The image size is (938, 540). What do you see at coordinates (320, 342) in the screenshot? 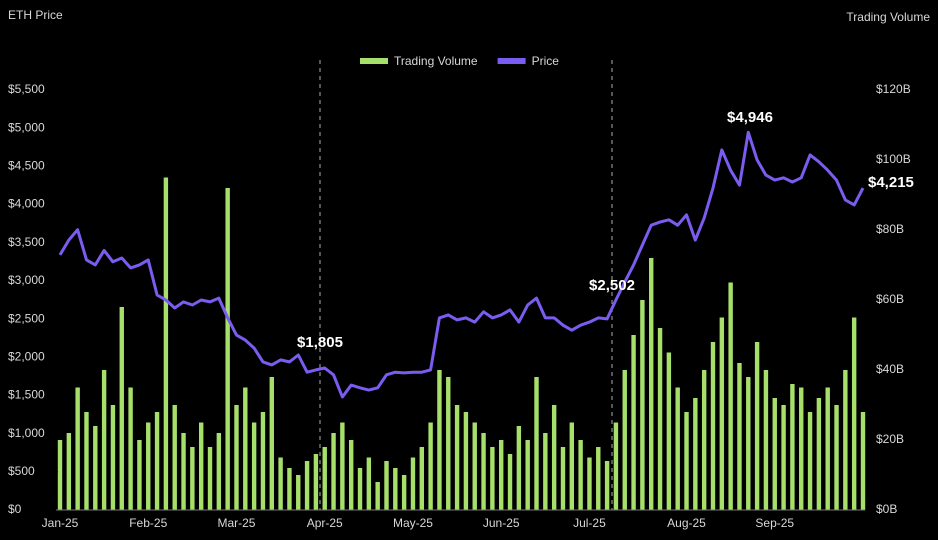
I see `annotation: $1,805` at bounding box center [320, 342].